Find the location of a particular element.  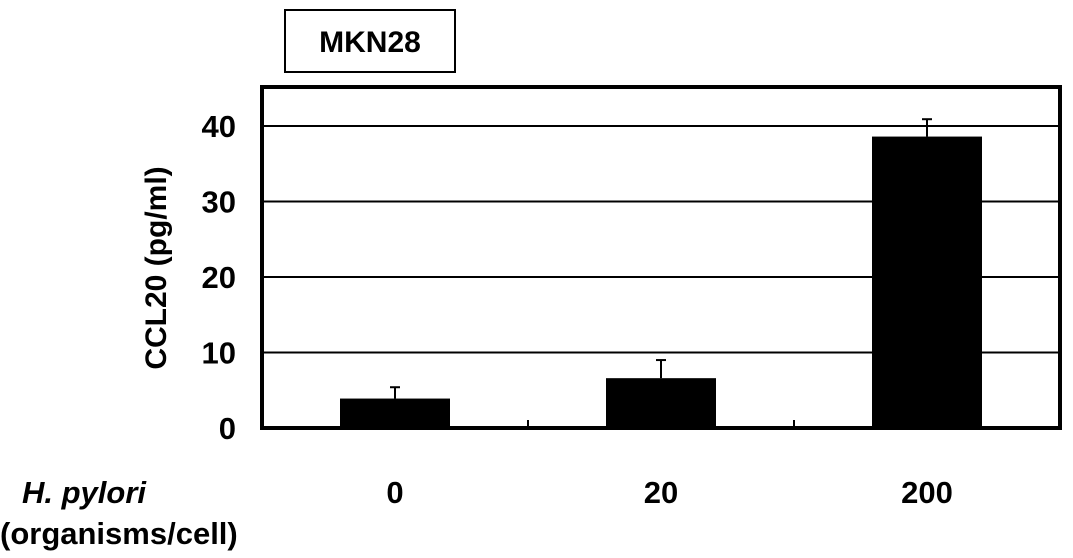

x-tick-marks is located at coordinates (661, 424).